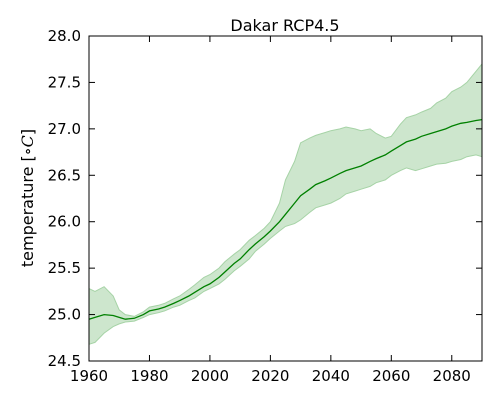 The image size is (500, 400). What do you see at coordinates (27, 145) in the screenshot?
I see `y-axis-label-unit: ∘C` at bounding box center [27, 145].